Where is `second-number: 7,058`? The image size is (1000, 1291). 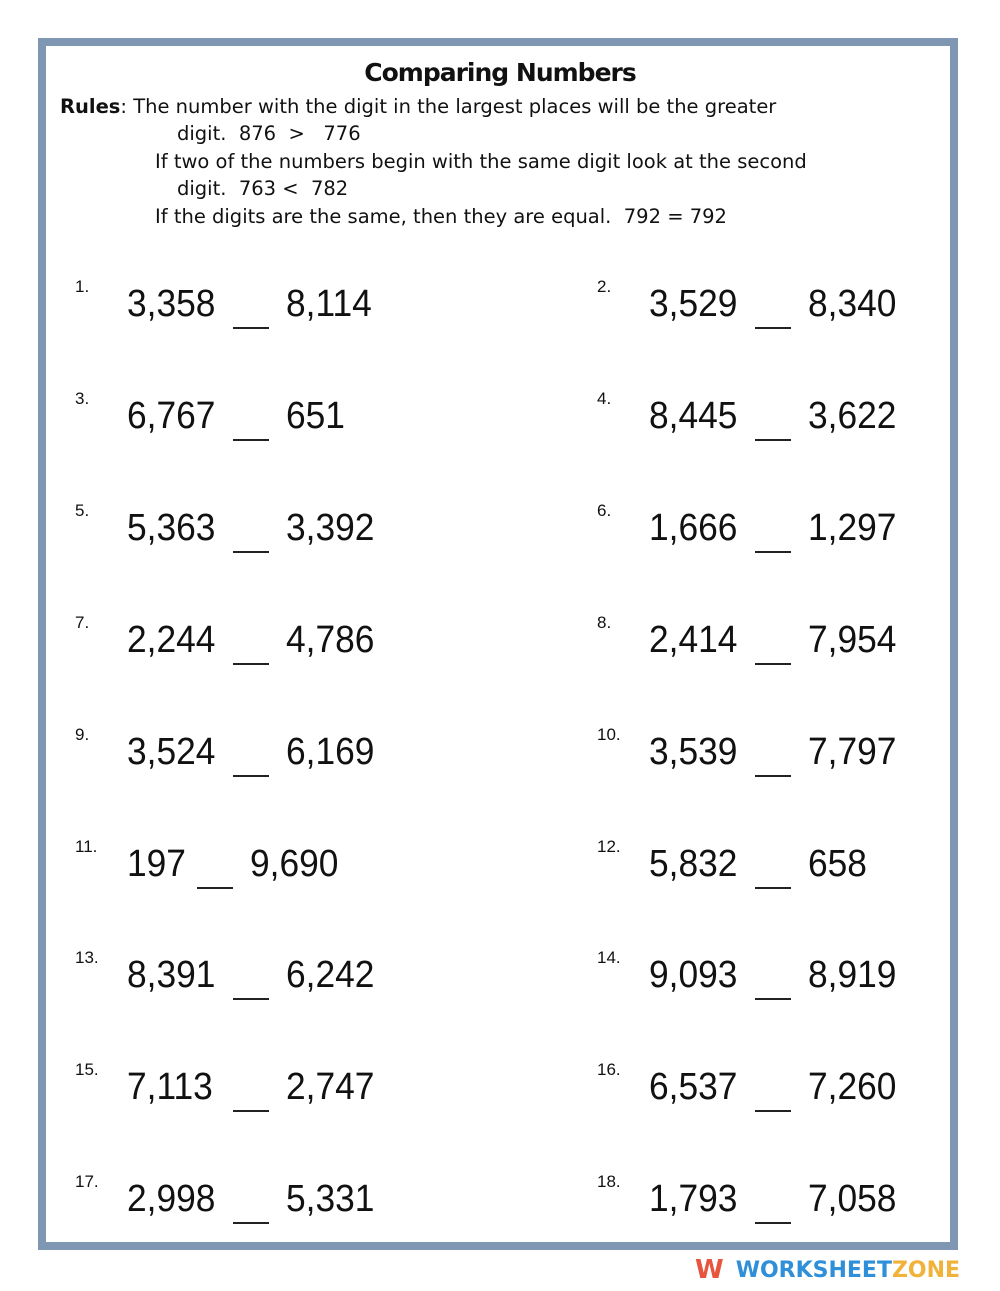 second-number: 7,058 is located at coordinates (852, 1199).